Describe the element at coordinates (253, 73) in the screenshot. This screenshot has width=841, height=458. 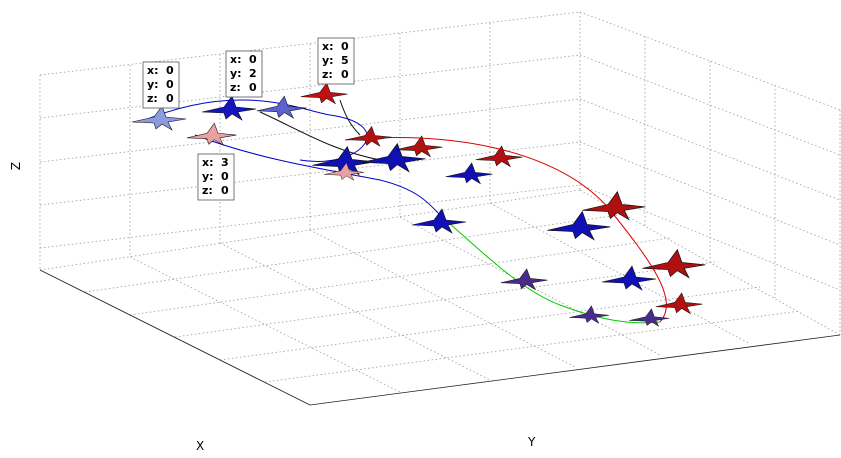
I see `datatip-value: 2` at that location.